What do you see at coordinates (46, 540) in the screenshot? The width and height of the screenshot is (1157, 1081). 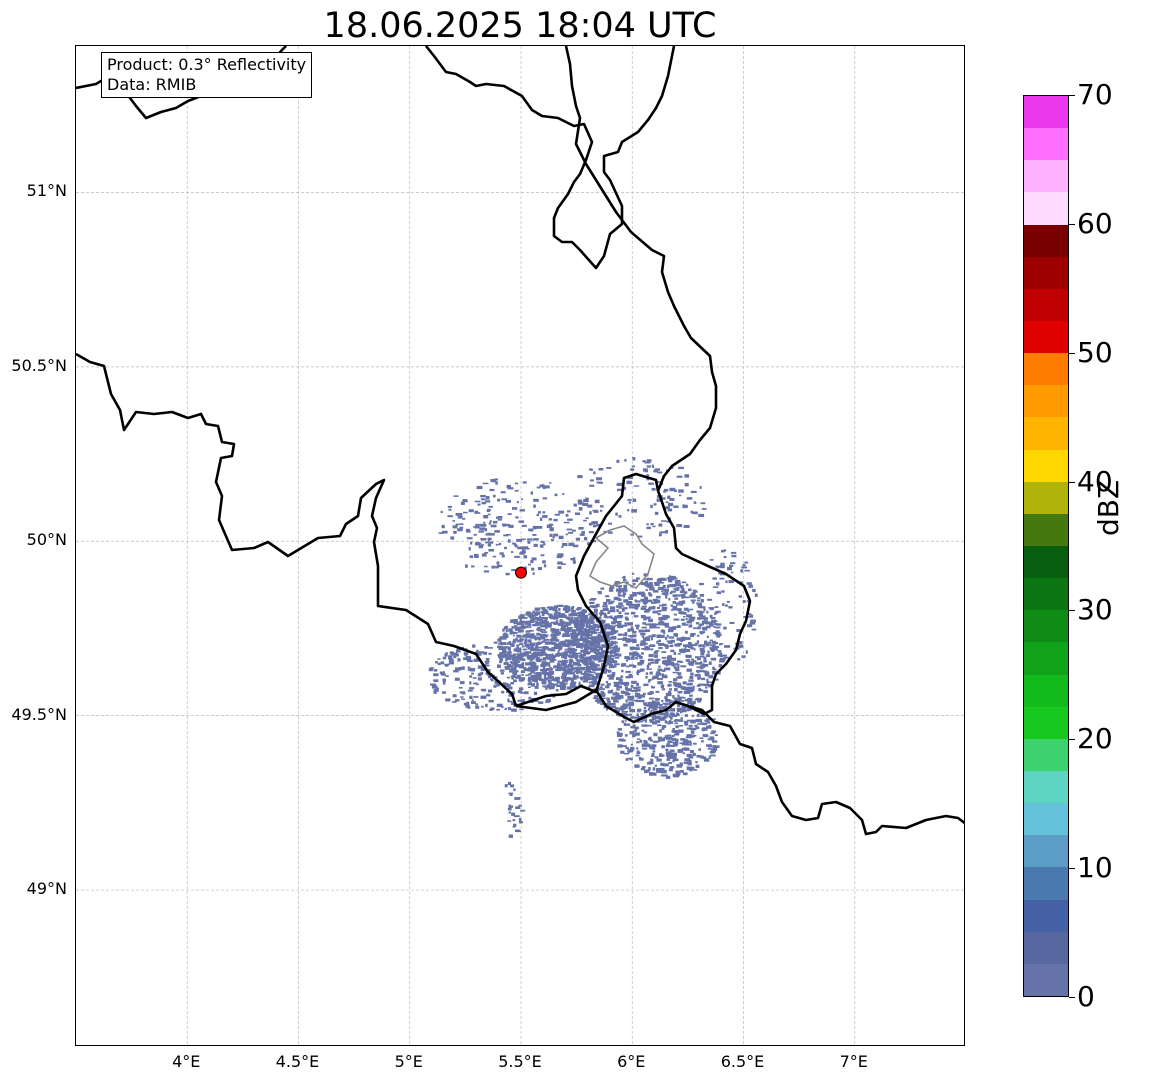 I see `lat-tick-label: 50°N` at bounding box center [46, 540].